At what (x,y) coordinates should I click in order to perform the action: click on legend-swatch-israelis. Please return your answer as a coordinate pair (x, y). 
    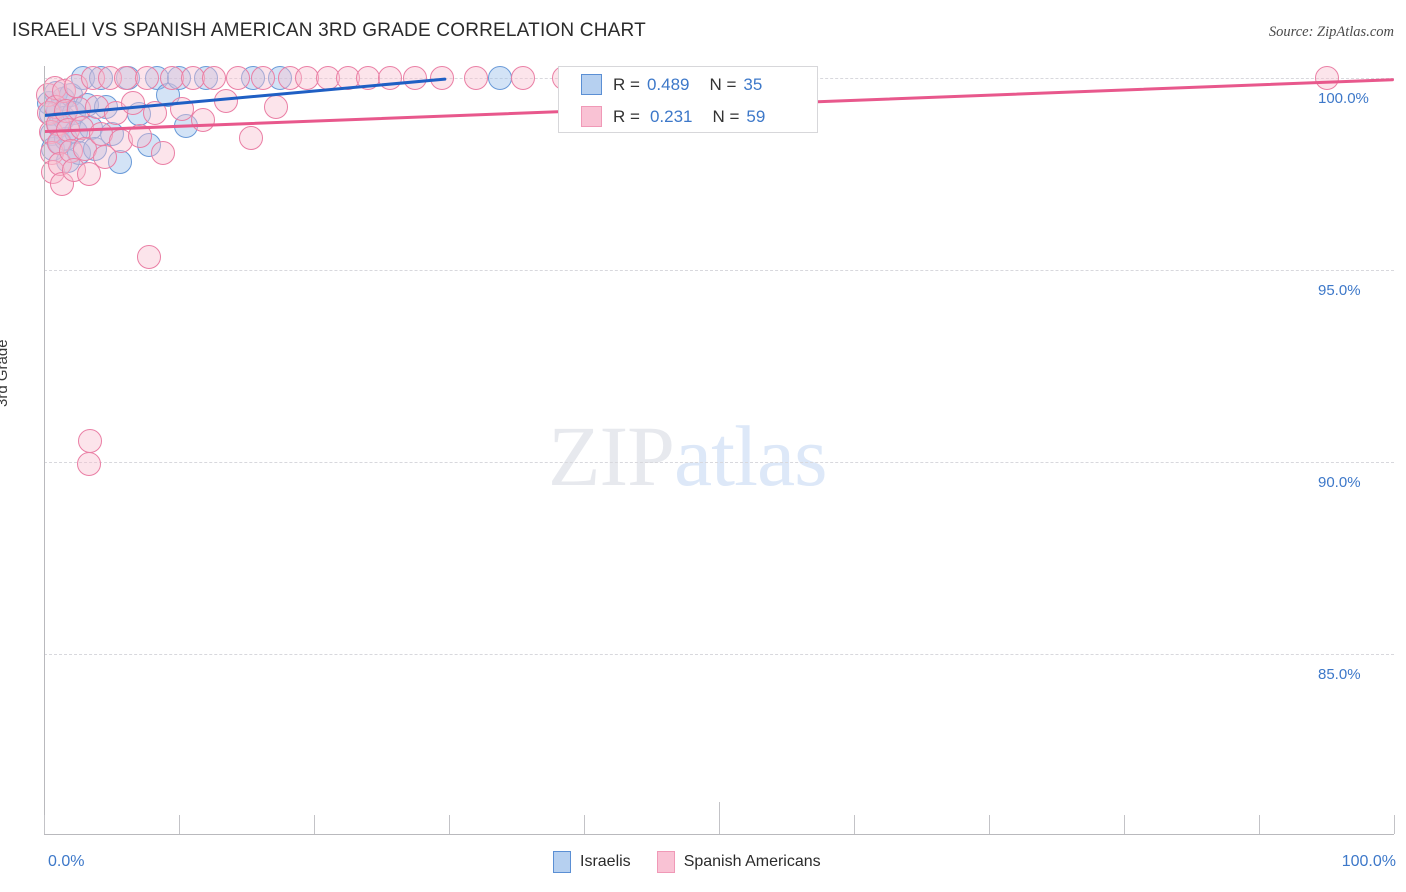
    Looking at the image, I should click on (562, 862).